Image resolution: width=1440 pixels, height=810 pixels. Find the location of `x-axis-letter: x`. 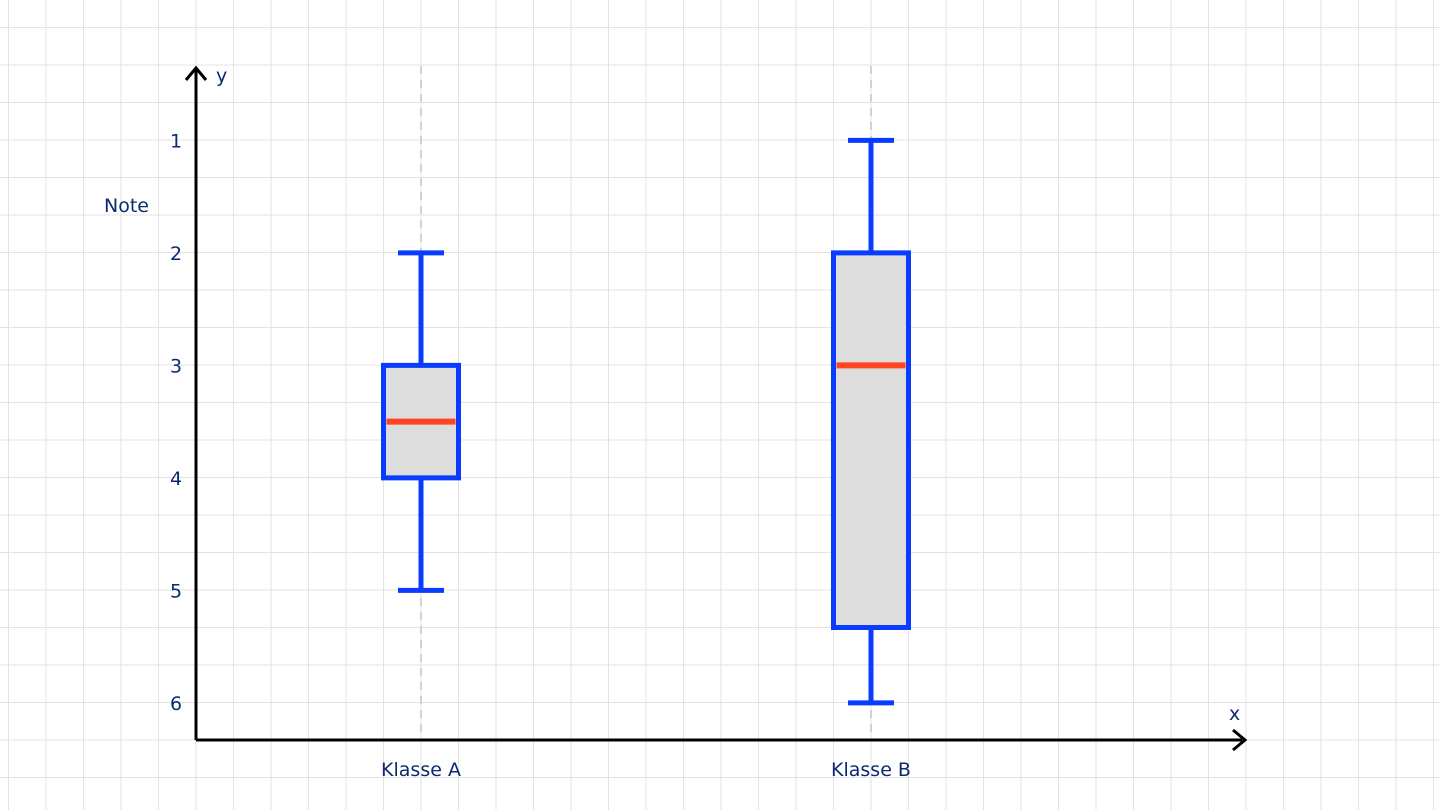

x-axis-letter: x is located at coordinates (1234, 714).